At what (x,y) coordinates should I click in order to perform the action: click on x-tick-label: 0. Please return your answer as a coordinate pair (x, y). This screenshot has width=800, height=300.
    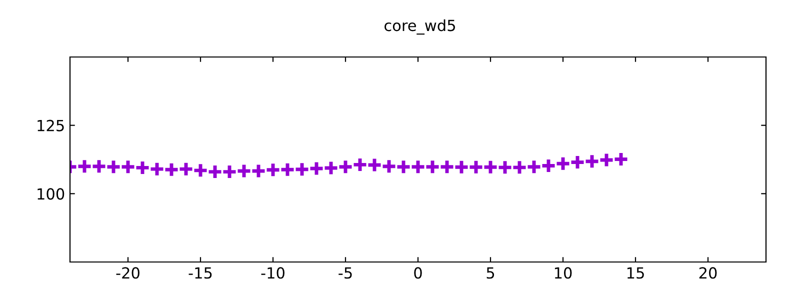
    Looking at the image, I should click on (418, 273).